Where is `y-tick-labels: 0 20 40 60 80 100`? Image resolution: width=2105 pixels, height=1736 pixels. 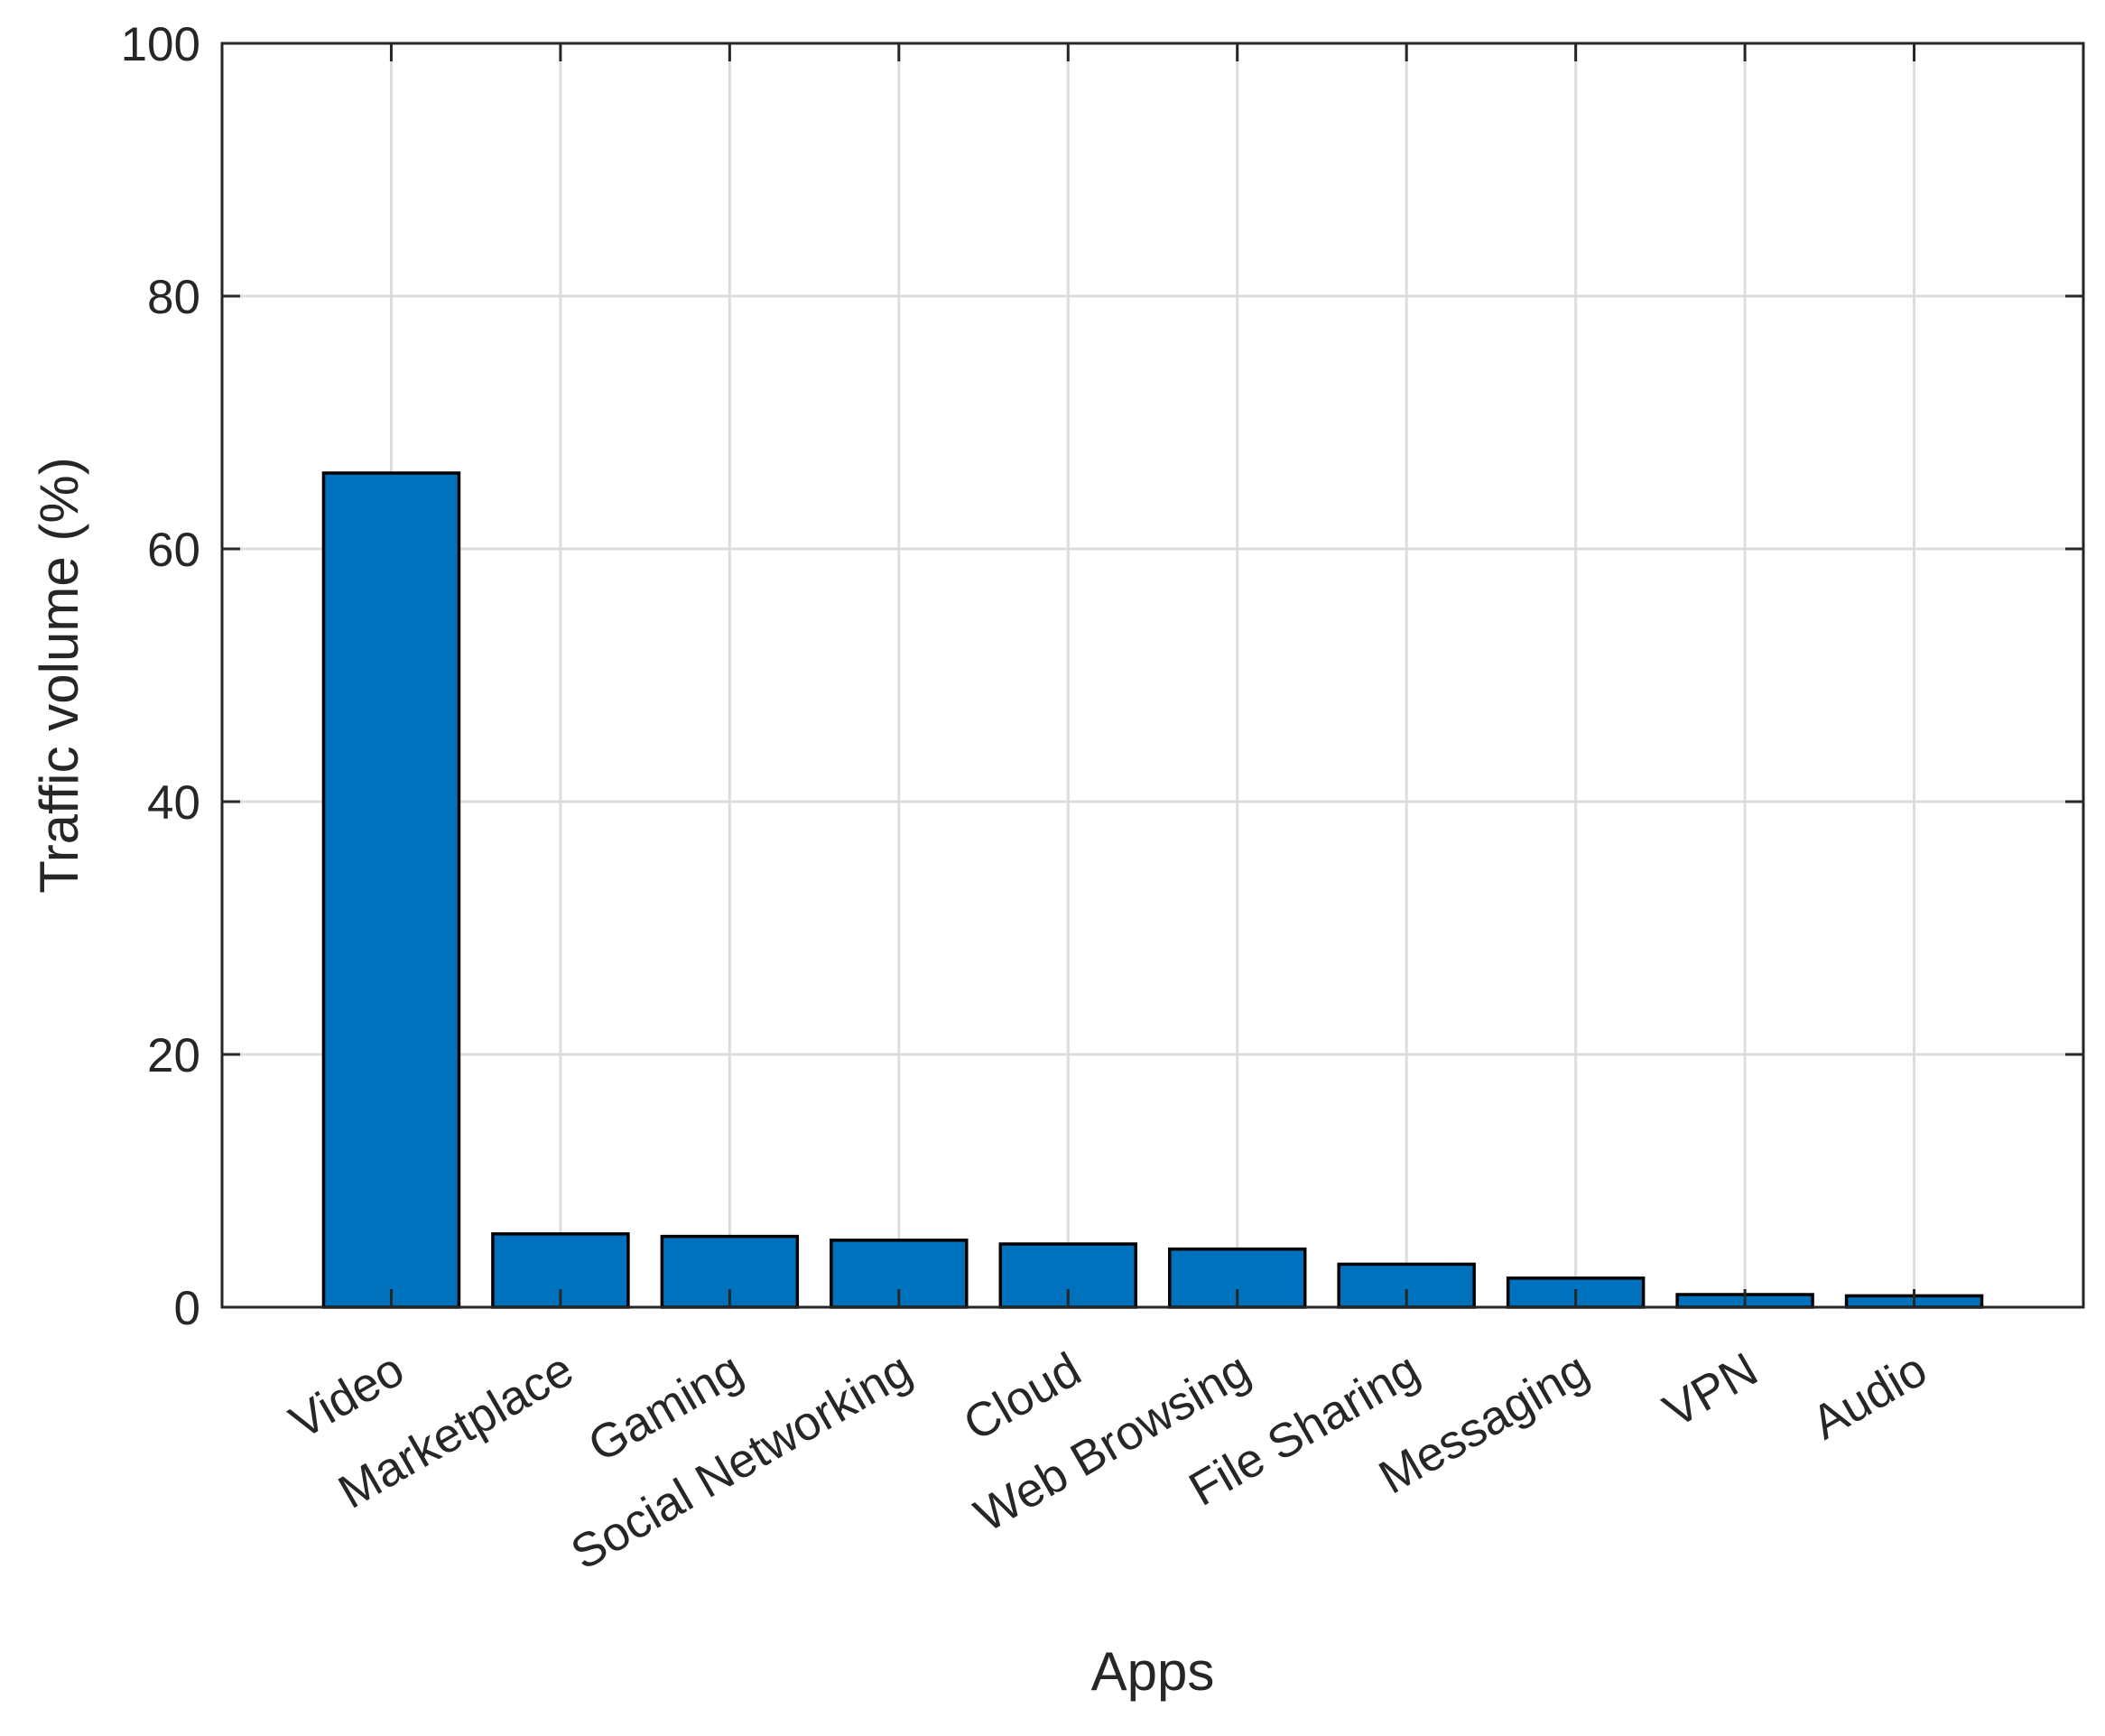 y-tick-labels: 0 20 40 60 80 100 is located at coordinates (161, 676).